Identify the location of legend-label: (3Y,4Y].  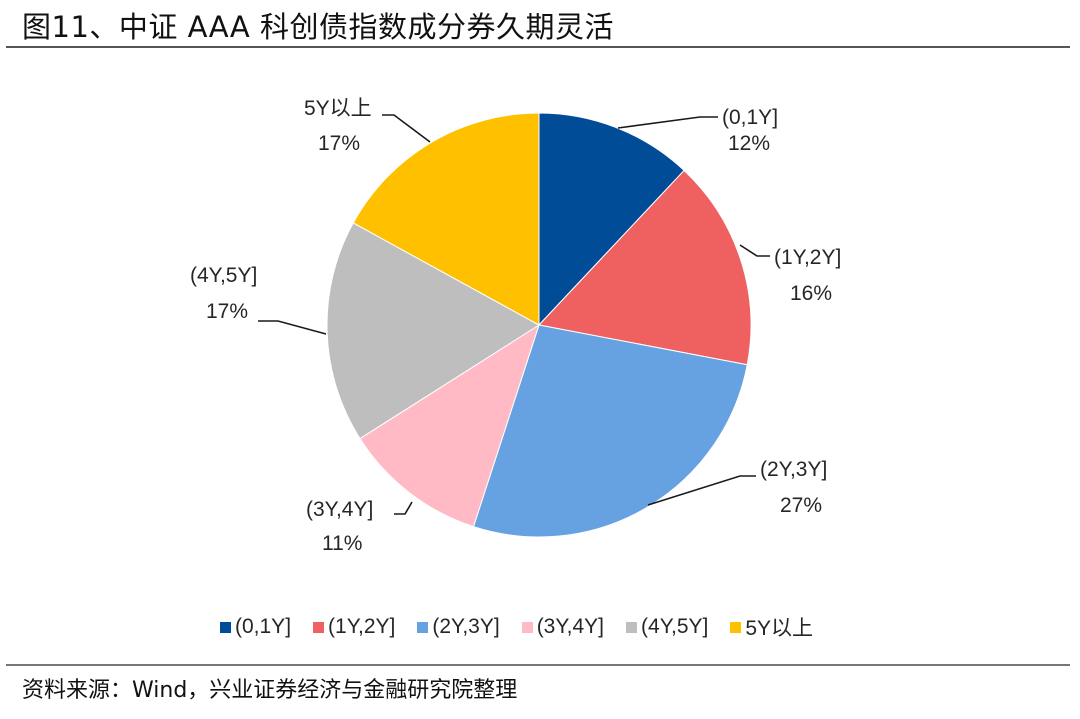
(570, 626).